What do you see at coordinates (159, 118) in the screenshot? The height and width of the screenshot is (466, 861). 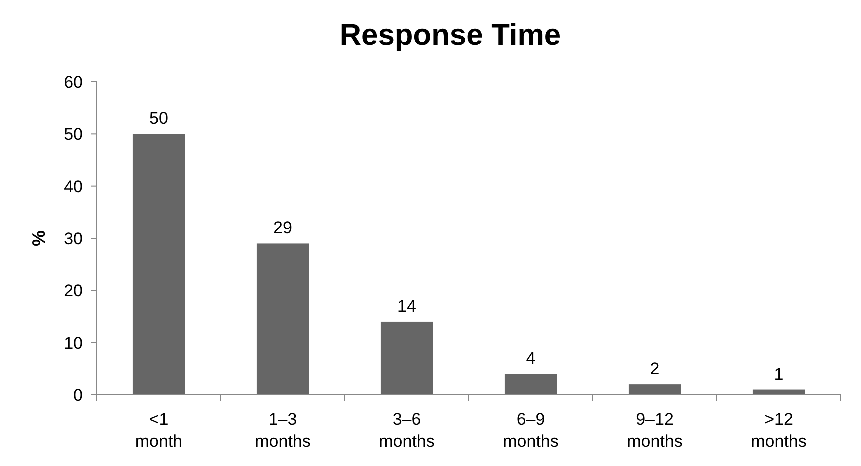 I see `data-label: 50` at bounding box center [159, 118].